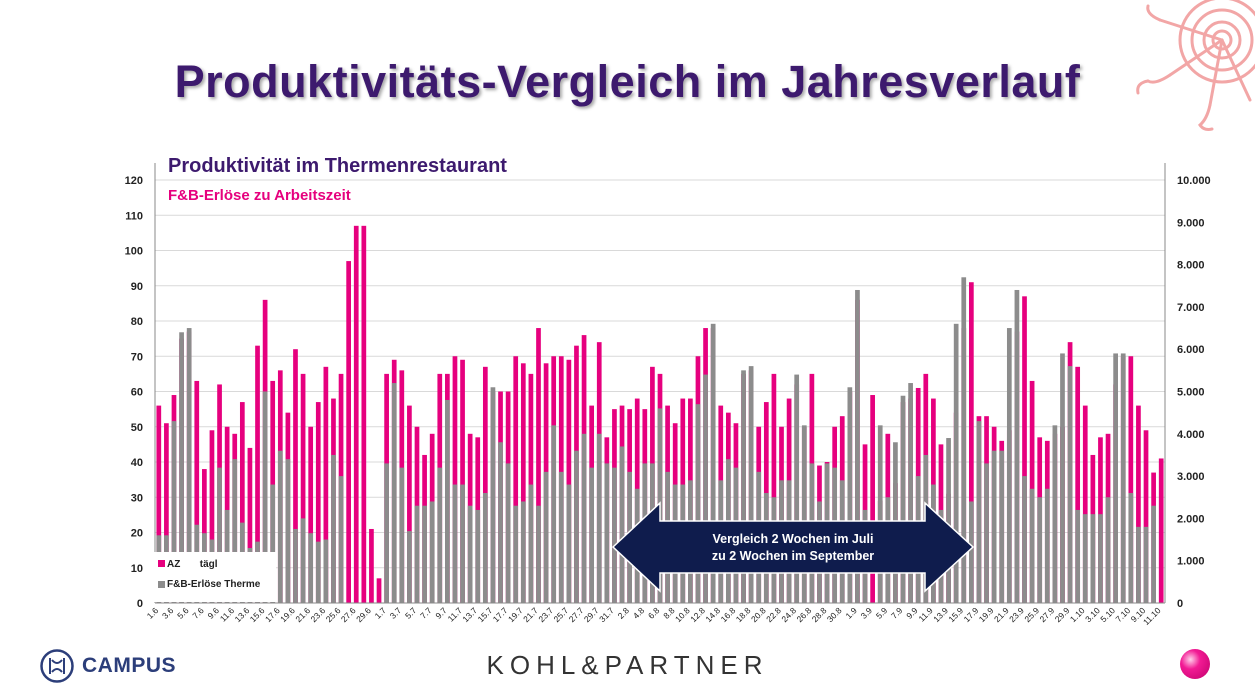 This screenshot has width=1255, height=699. Describe the element at coordinates (1191, 435) in the screenshot. I see `y2-tick-label: 4.000` at that location.